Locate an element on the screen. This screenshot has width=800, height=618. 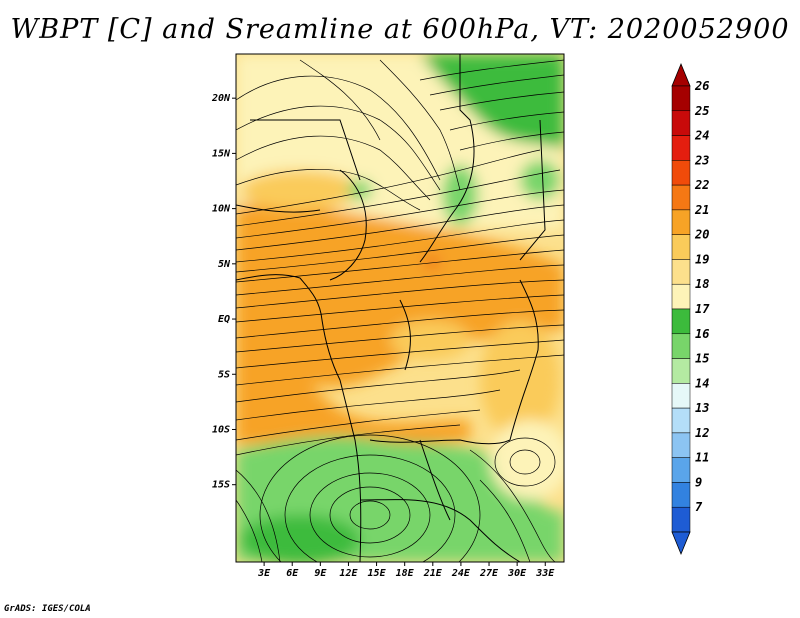
longitude-axis: 3E 6E 9E 12E 15E 18E 21E 24E 27E 30E 33E is located at coordinates (406, 570).